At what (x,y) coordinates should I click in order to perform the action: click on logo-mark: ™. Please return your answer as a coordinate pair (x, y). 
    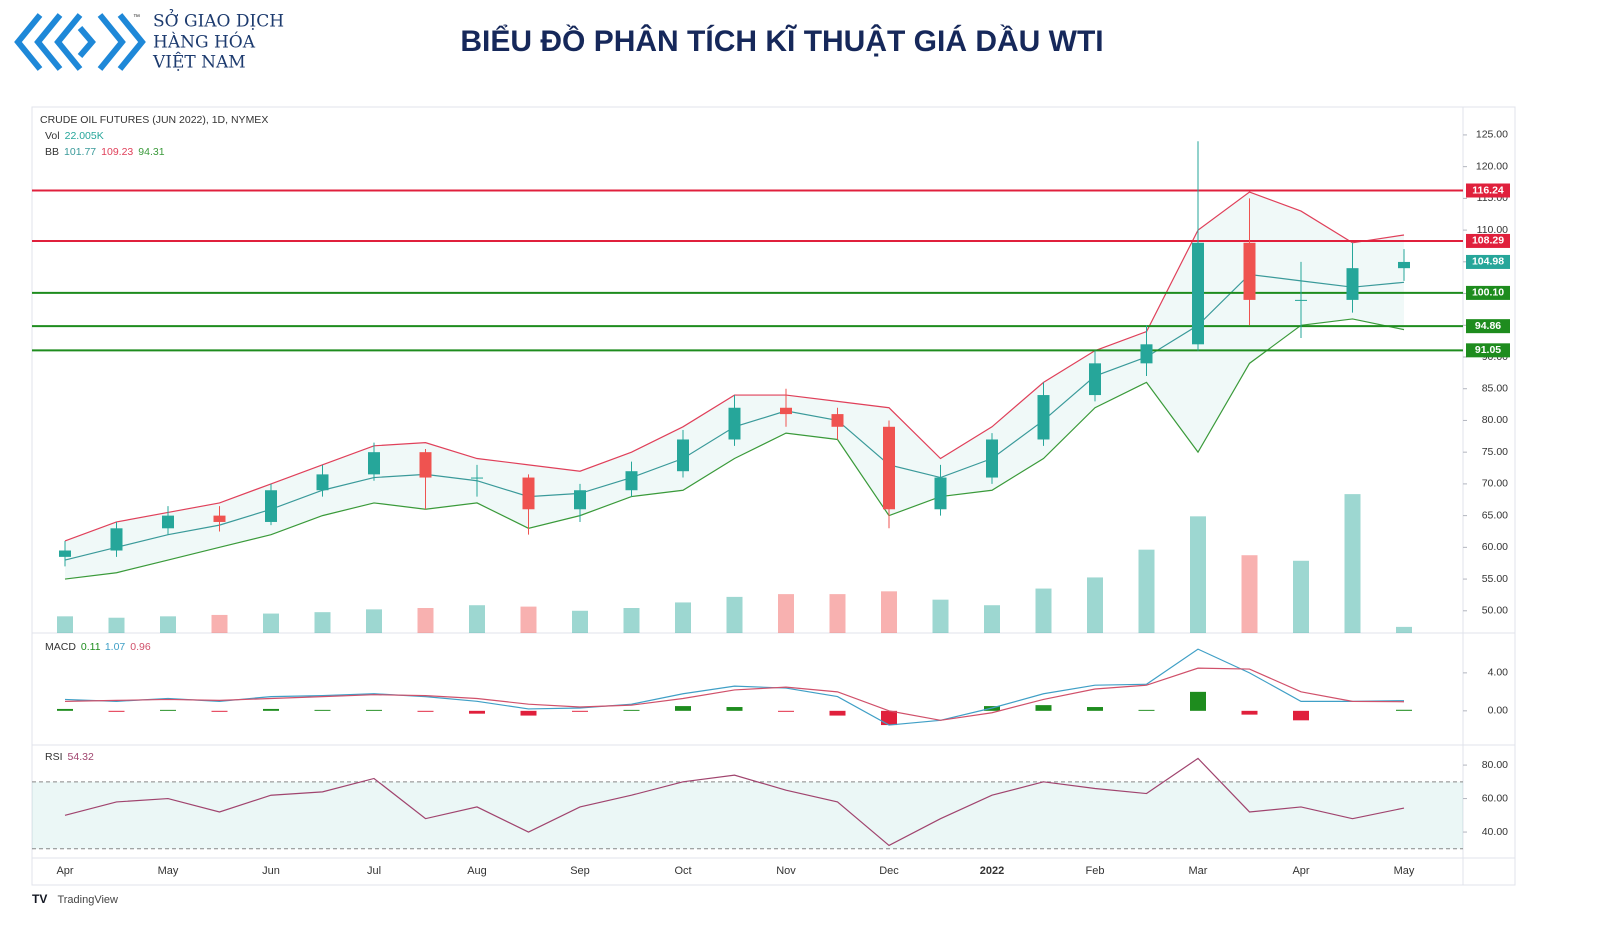
    Looking at the image, I should click on (136, 17).